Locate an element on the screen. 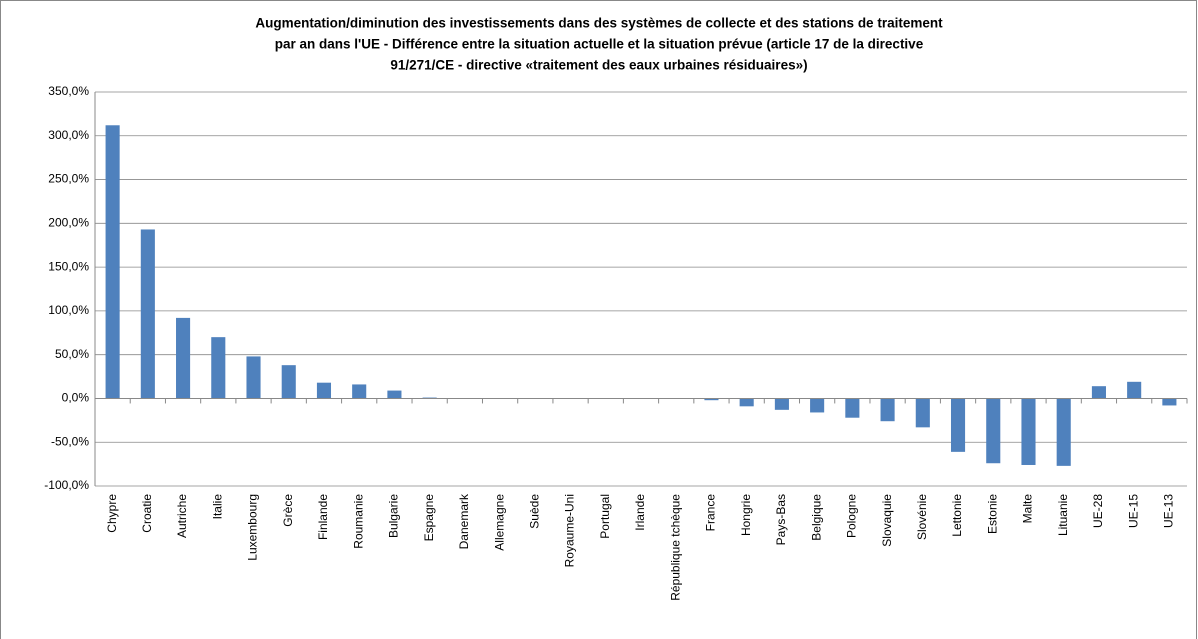 This screenshot has width=1198, height=639. x-tick-label: Allemagne is located at coordinates (499, 522).